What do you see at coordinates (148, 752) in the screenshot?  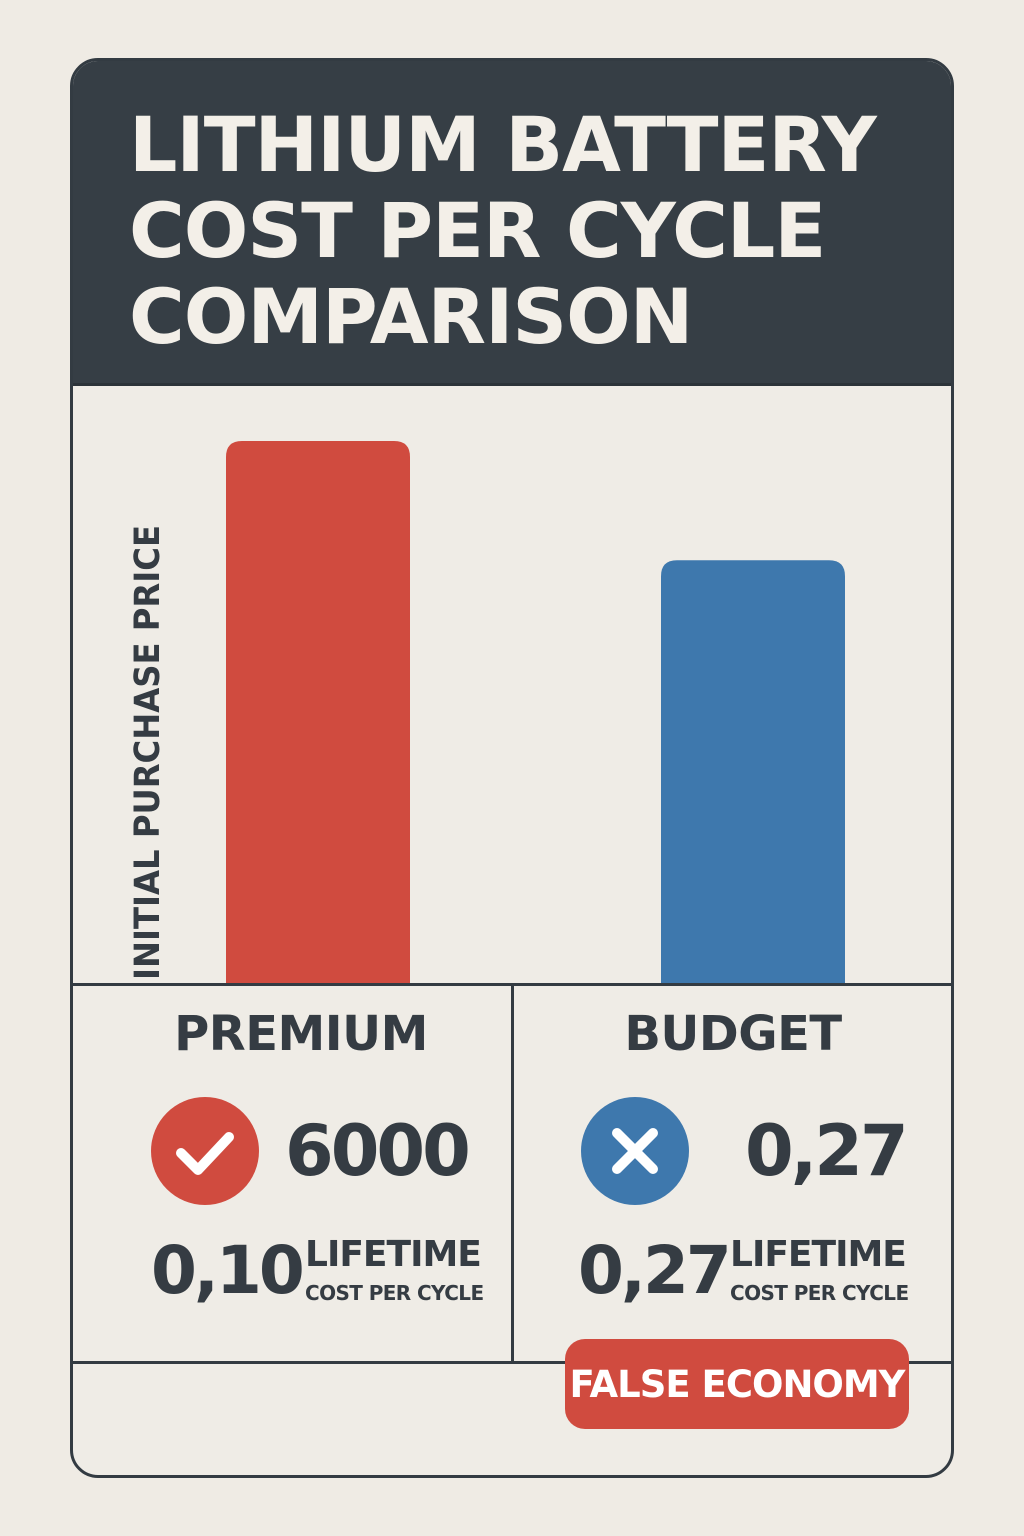 I see `y-axis-label: INITIAL PURCHASE PRICE` at bounding box center [148, 752].